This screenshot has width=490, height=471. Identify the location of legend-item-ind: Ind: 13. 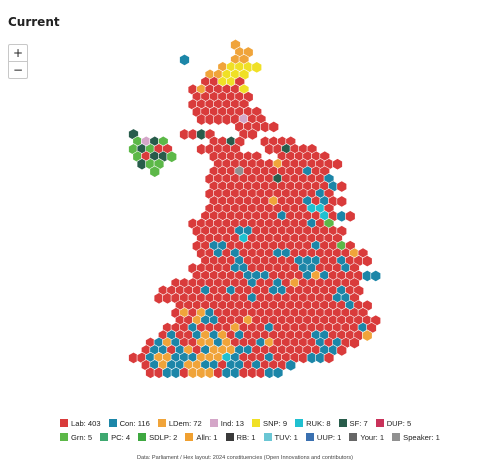
(226, 423).